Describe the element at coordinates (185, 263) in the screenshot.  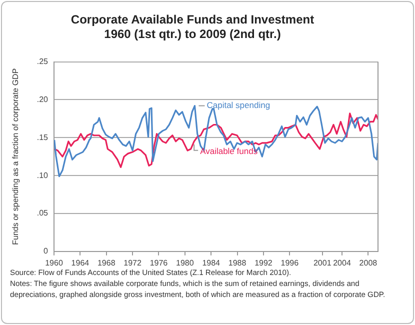
I see `x-tick-label: 1980` at that location.